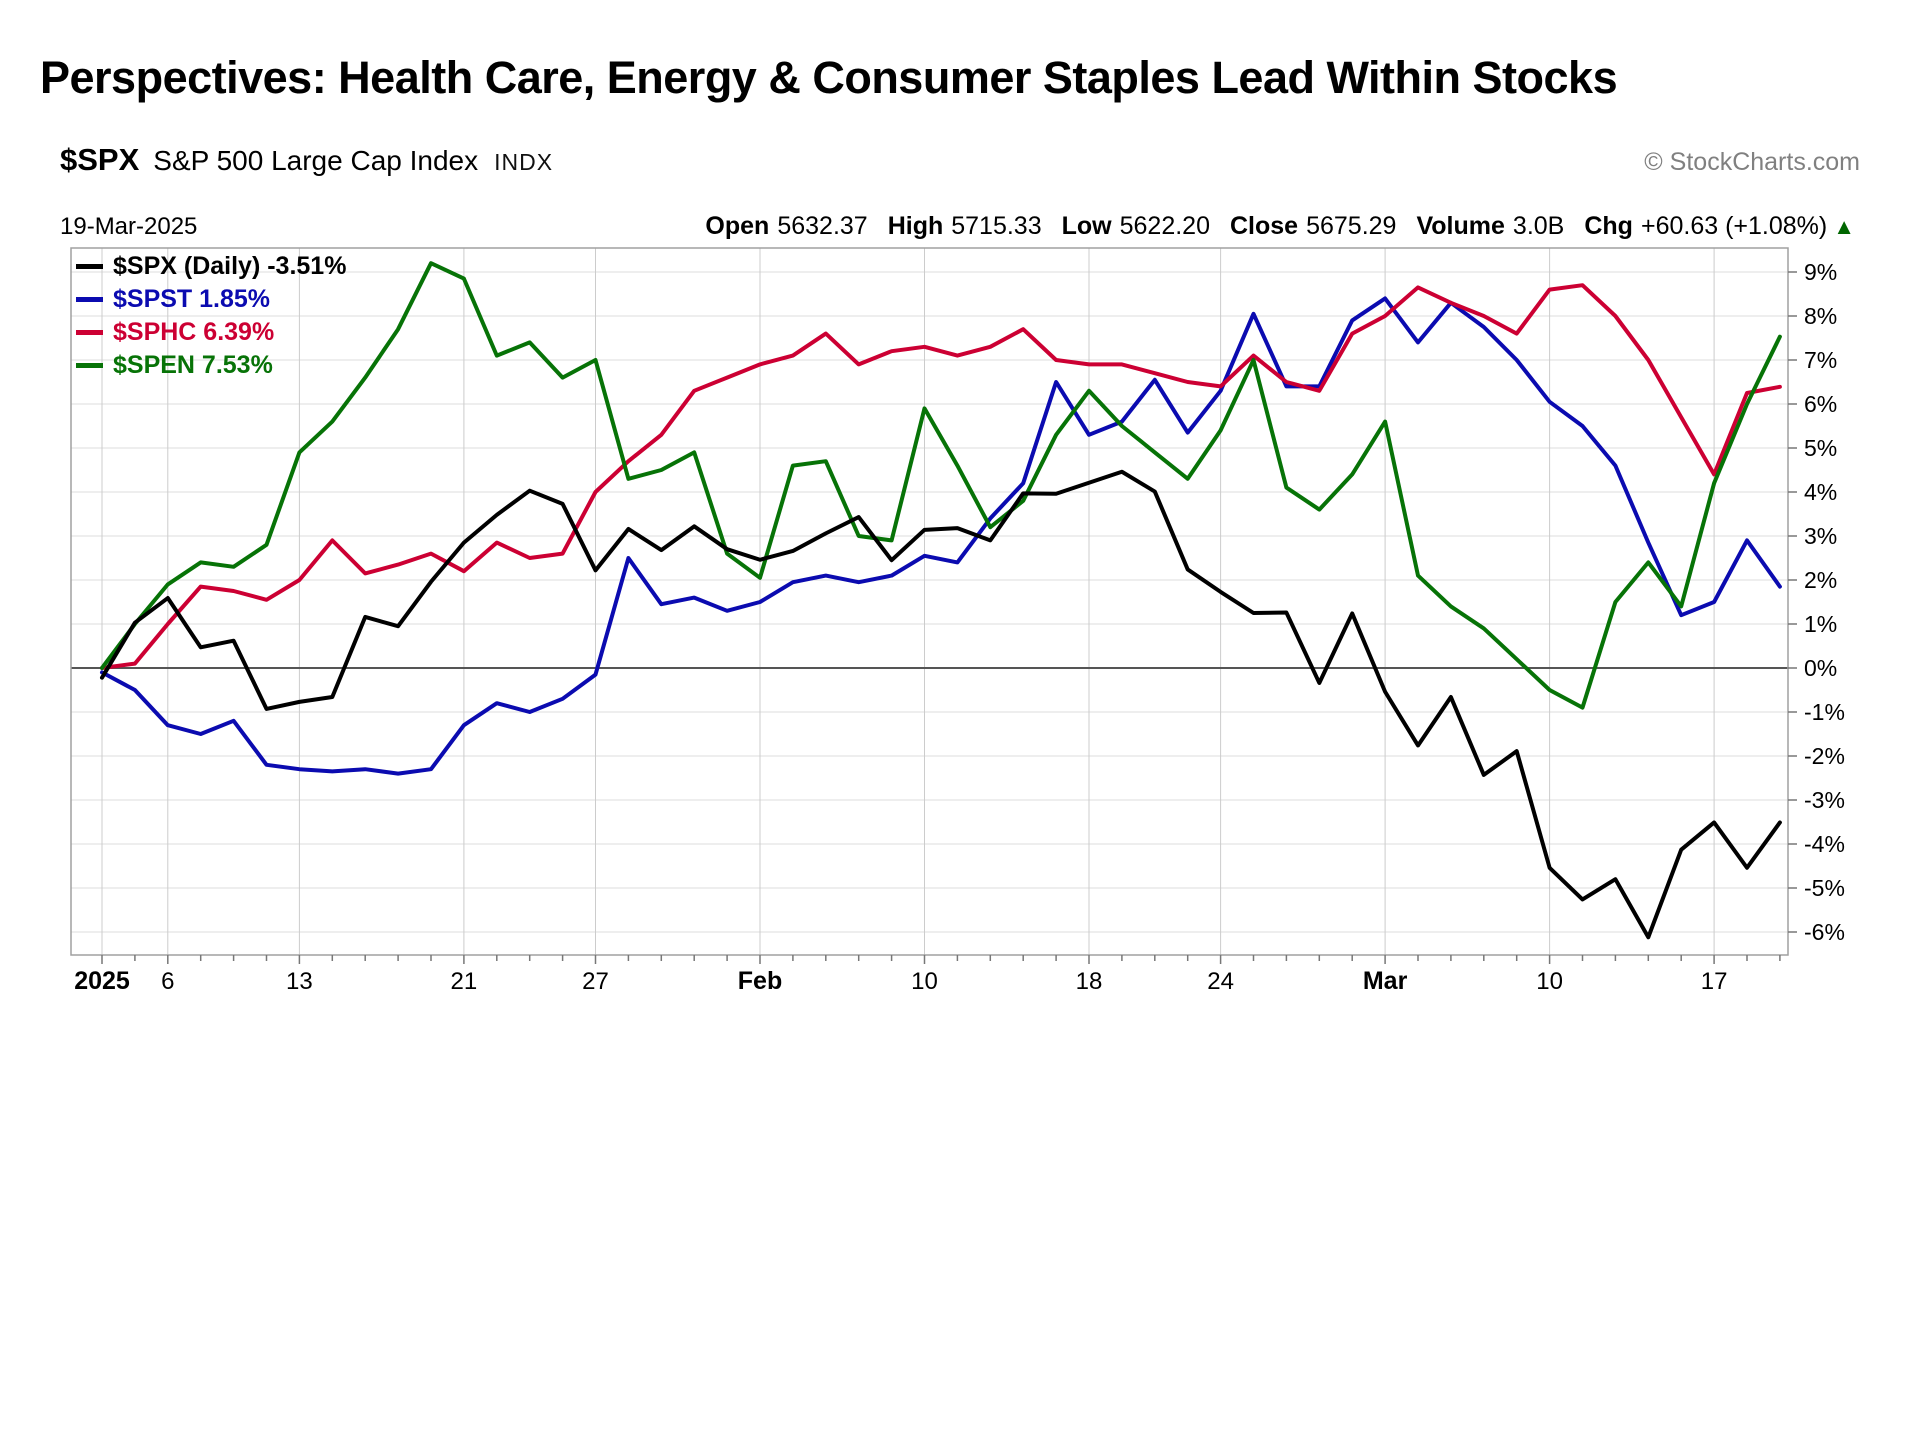 The height and width of the screenshot is (1440, 1920). Describe the element at coordinates (1820, 404) in the screenshot. I see `y-axis-label: 6%` at that location.